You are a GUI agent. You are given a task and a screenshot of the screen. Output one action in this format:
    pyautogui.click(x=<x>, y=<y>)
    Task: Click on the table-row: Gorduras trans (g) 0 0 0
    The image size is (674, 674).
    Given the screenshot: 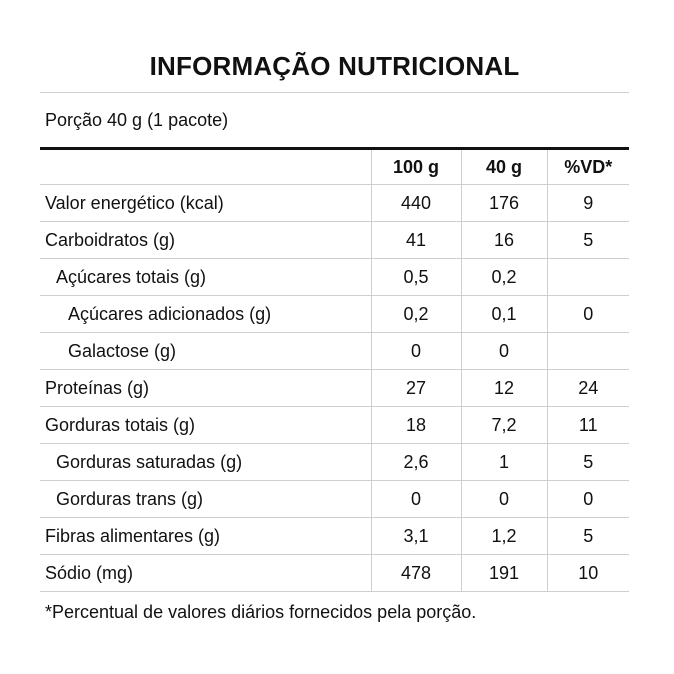 What is the action you would take?
    pyautogui.click(x=334, y=499)
    